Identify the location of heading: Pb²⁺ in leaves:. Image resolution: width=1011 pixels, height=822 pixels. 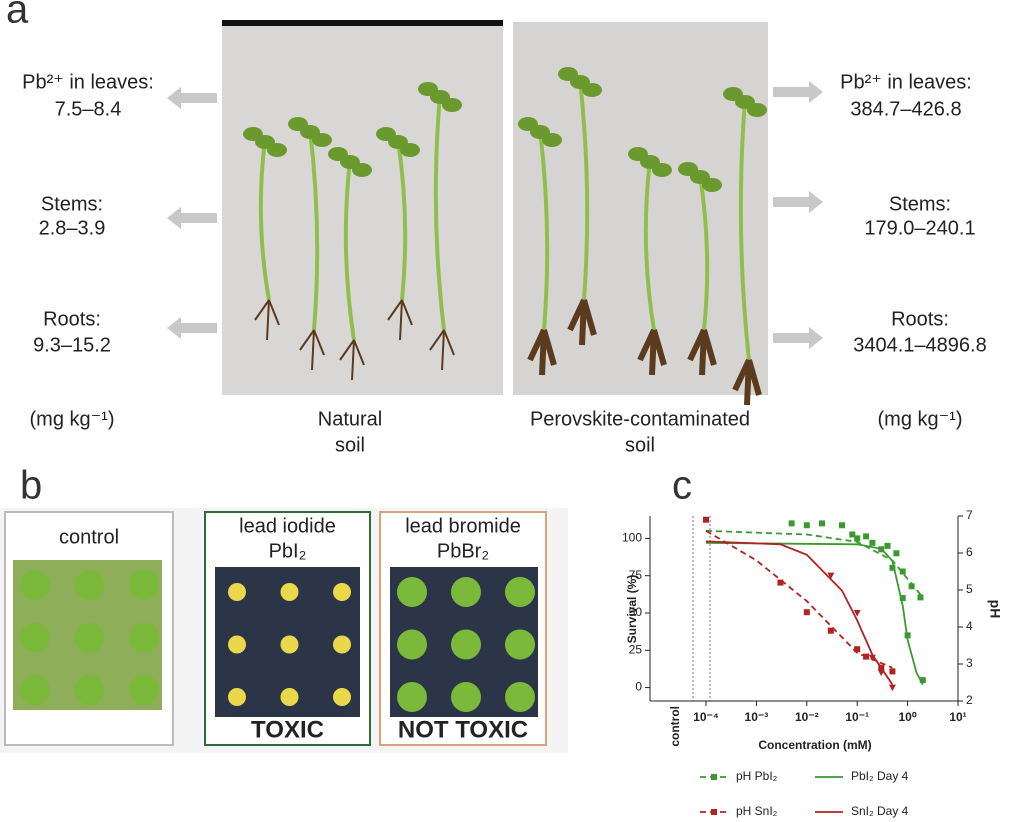
(906, 82).